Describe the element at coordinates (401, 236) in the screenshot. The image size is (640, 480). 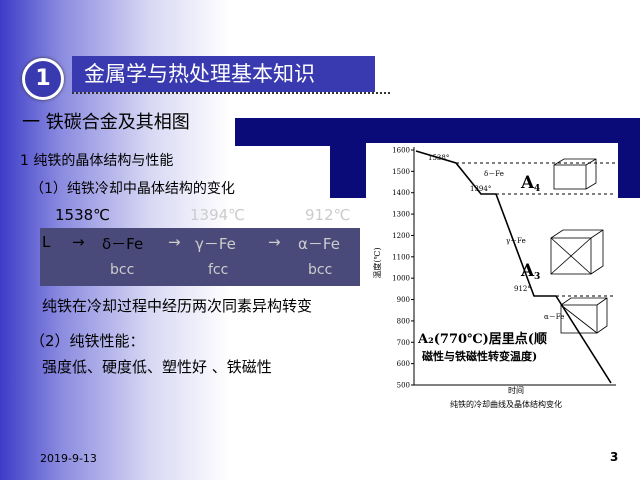
I see `y-tick-label: 1200` at that location.